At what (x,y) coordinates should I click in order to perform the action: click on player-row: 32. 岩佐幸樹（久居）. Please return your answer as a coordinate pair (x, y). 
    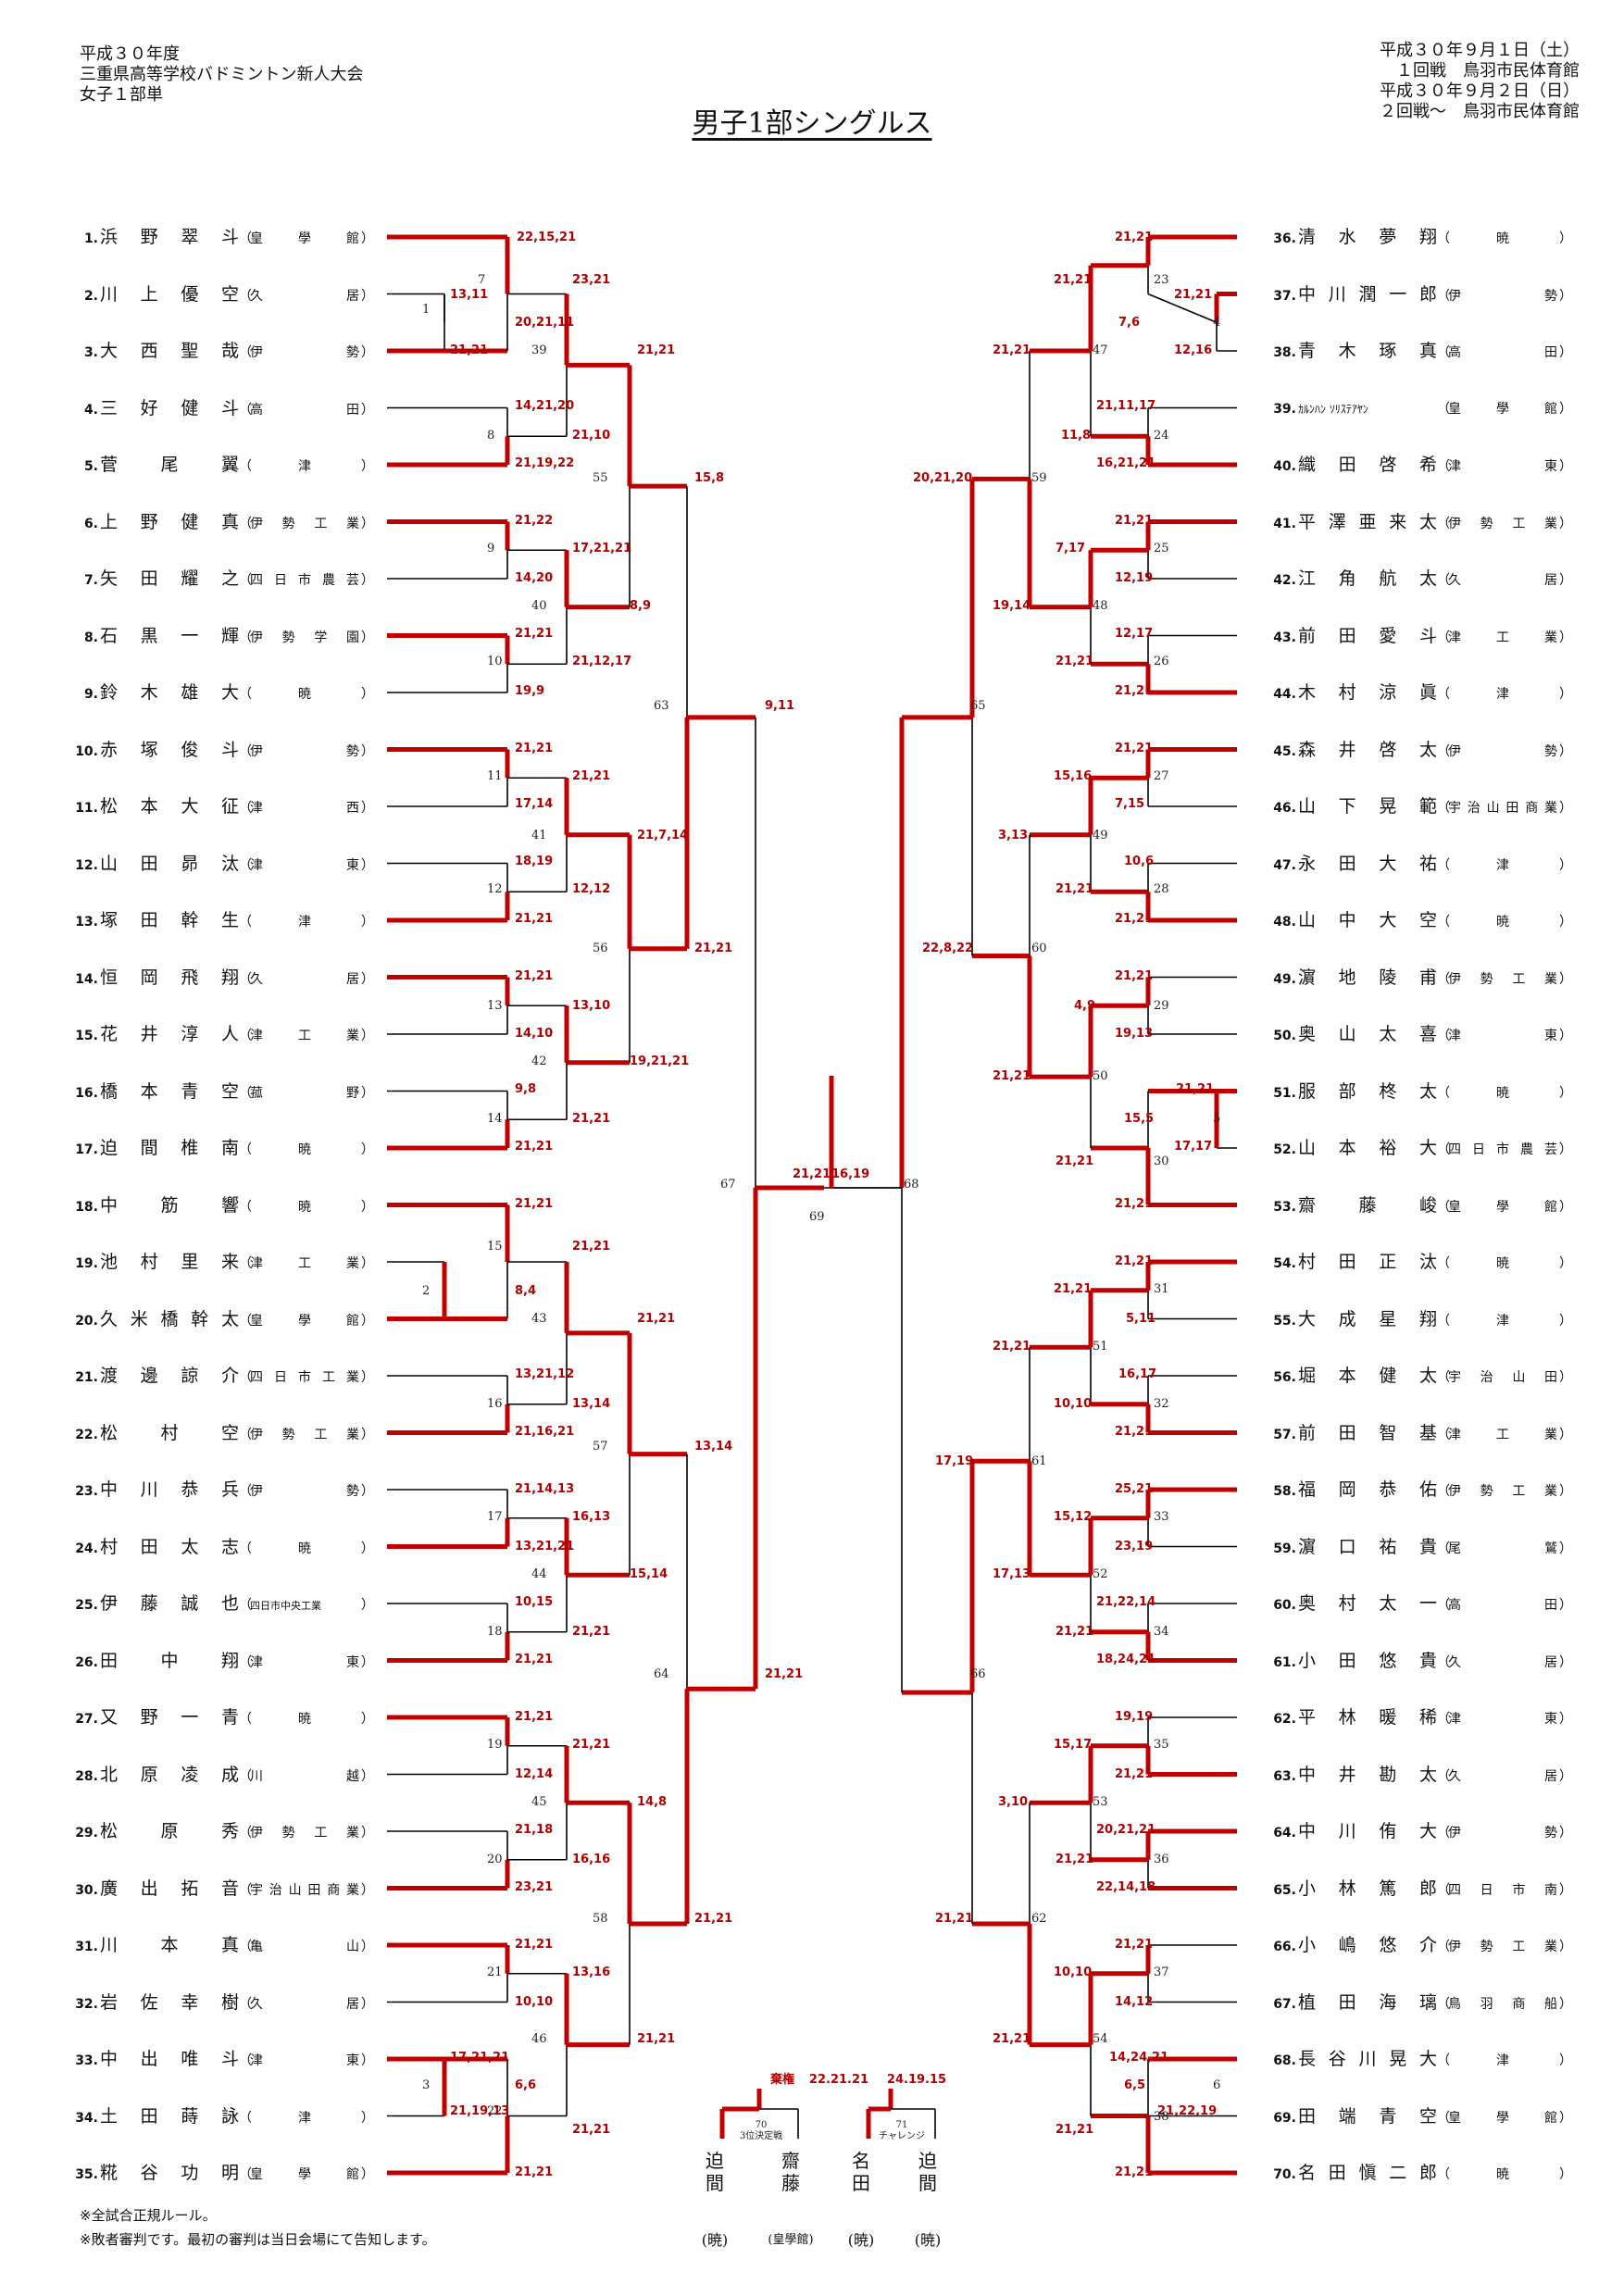
    Looking at the image, I should click on (212, 2002).